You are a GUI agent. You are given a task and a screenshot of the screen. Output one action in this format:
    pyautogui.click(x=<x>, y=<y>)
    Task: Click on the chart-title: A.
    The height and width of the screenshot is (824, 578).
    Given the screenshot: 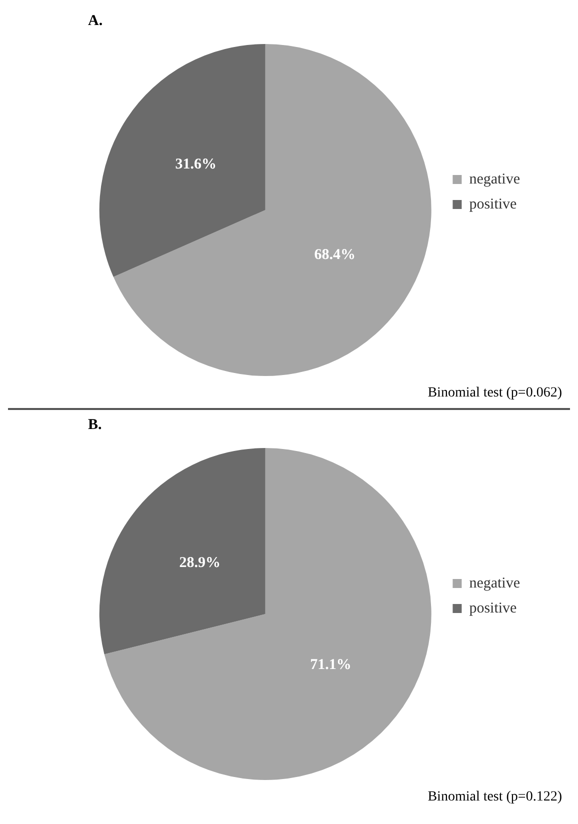 What is the action you would take?
    pyautogui.click(x=95, y=20)
    